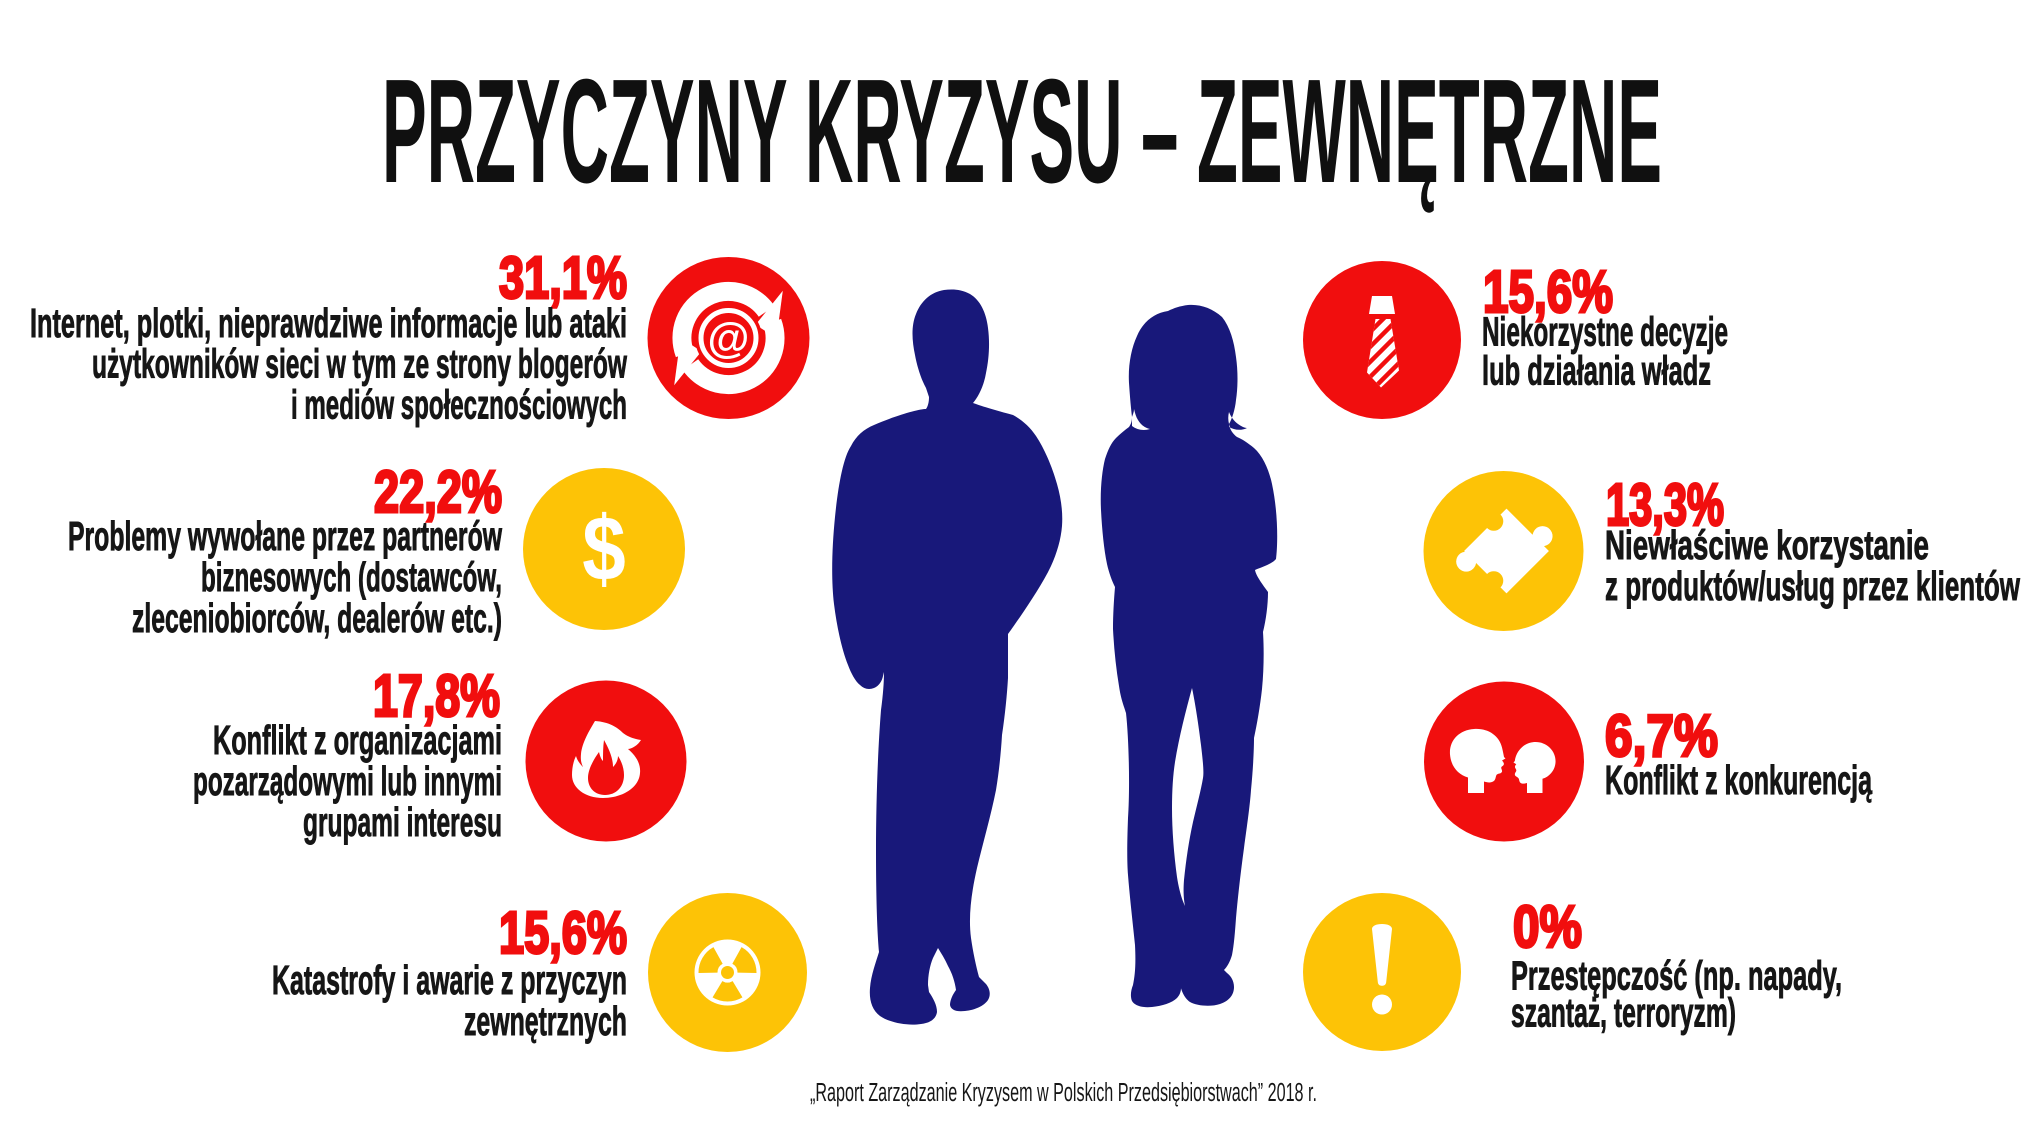 The width and height of the screenshot is (2041, 1138). Describe the element at coordinates (545, 1021) in the screenshot. I see `svg-text: zewnętrznych` at that location.